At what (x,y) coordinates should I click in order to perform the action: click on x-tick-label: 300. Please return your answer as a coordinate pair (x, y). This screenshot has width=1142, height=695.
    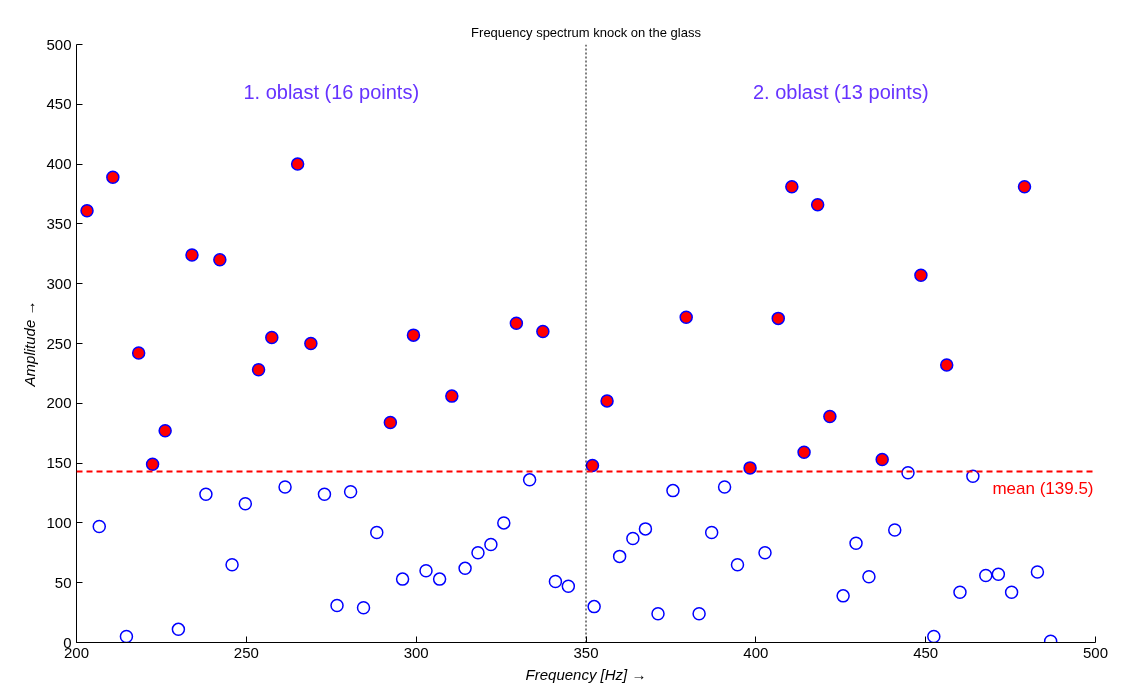
    Looking at the image, I should click on (416, 652).